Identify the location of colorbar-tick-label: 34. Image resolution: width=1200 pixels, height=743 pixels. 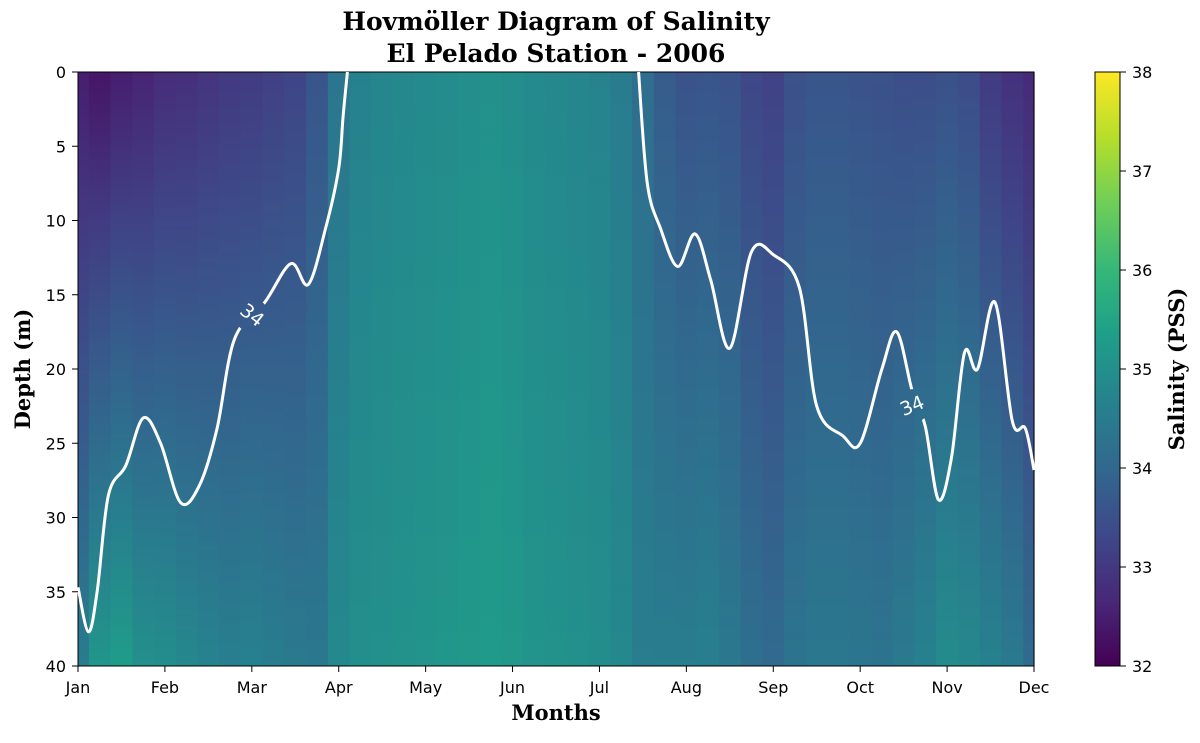
(1142, 468).